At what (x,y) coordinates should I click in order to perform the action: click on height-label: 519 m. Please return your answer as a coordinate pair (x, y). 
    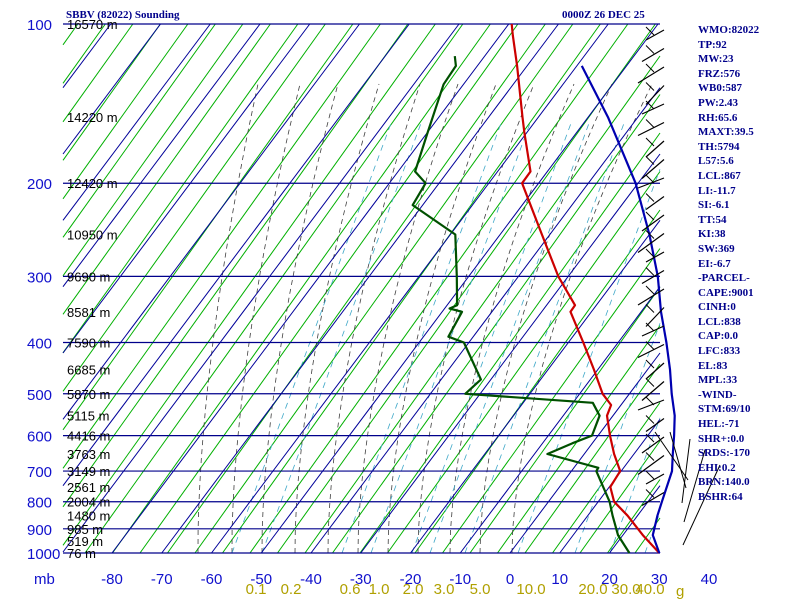
    Looking at the image, I should click on (85, 541).